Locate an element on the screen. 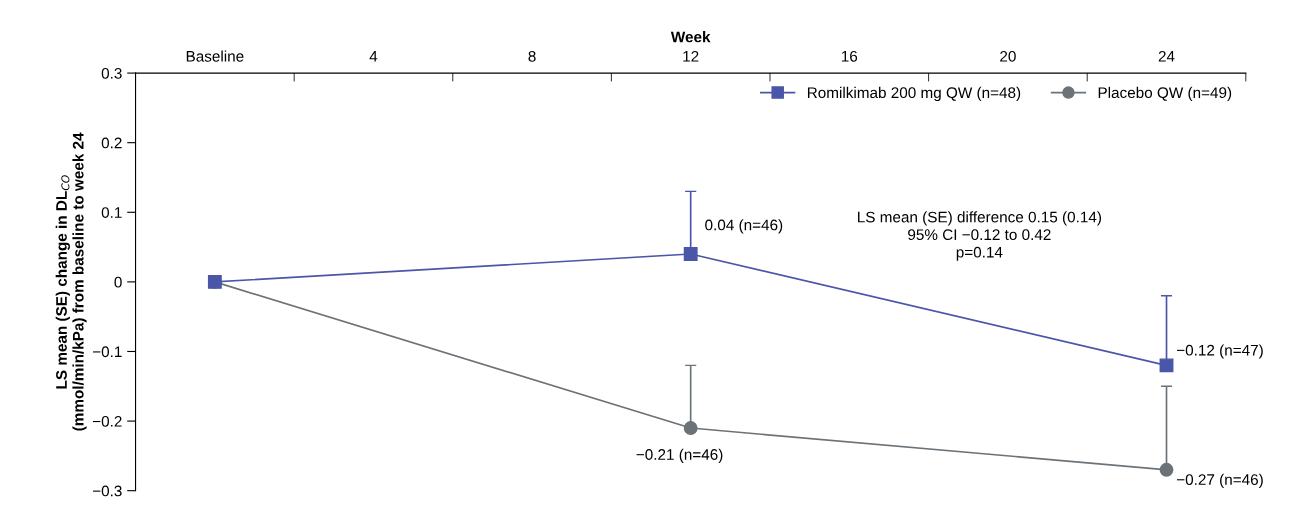 The image size is (1291, 522). x-tick-label: 12 is located at coordinates (691, 56).